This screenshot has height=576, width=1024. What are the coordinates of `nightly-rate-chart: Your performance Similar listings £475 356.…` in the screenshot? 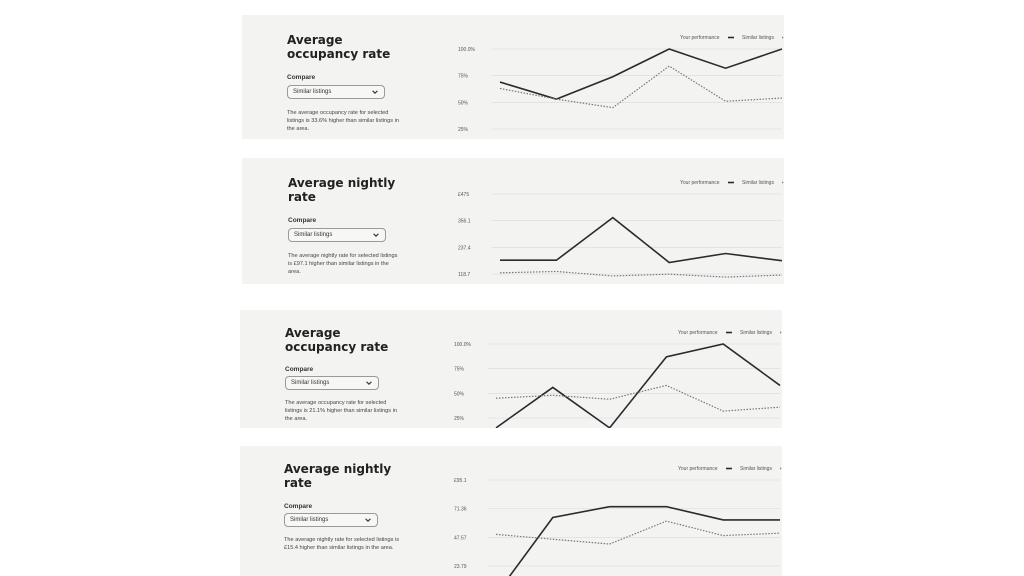 It's located at (621, 229).